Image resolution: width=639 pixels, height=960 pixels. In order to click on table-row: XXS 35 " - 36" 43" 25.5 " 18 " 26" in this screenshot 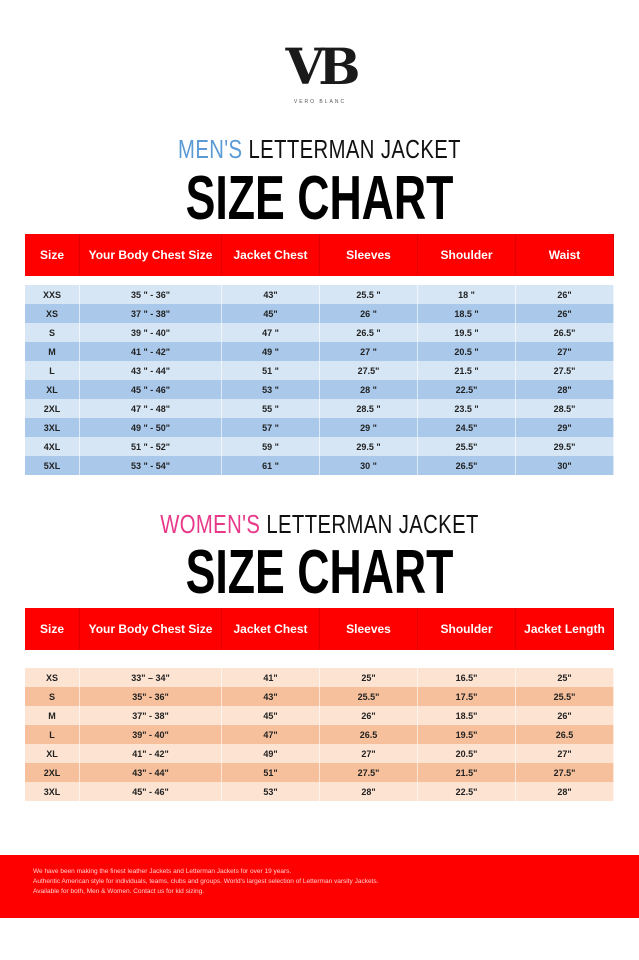, I will do `click(319, 294)`.